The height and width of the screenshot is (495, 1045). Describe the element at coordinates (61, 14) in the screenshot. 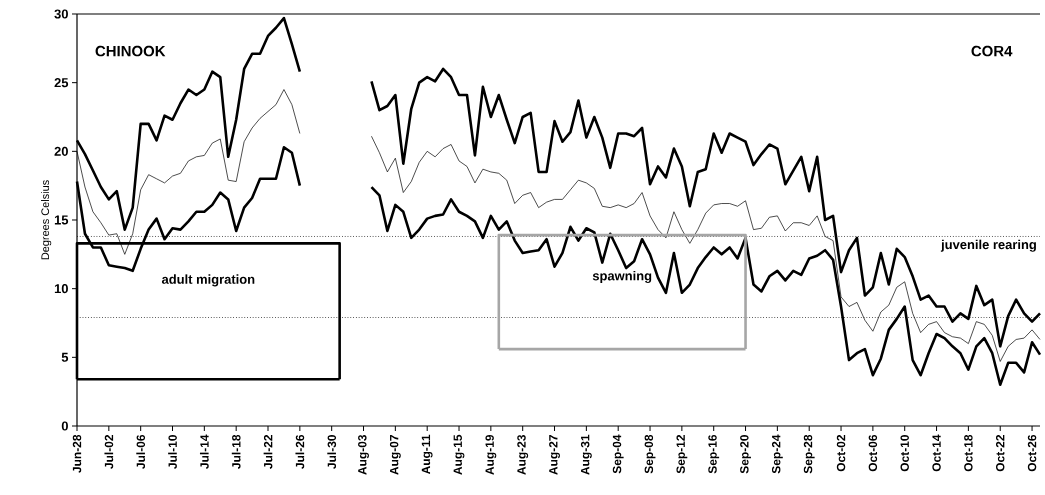

I see `y-tick-label: 30` at that location.